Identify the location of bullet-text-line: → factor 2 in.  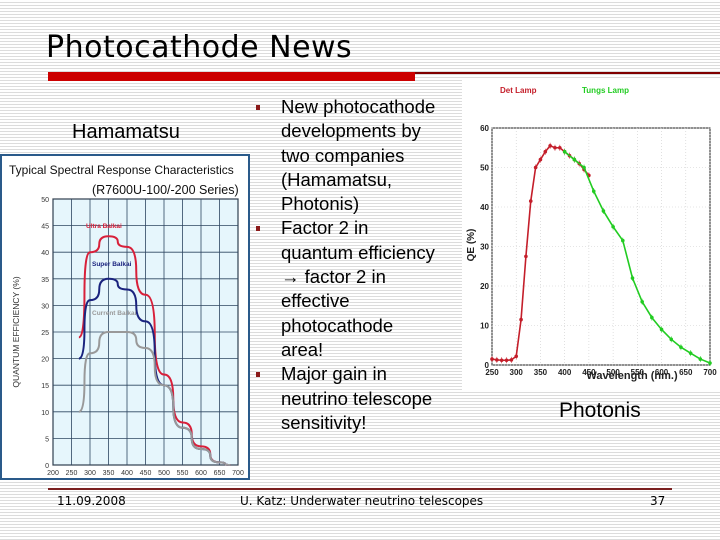
(333, 277).